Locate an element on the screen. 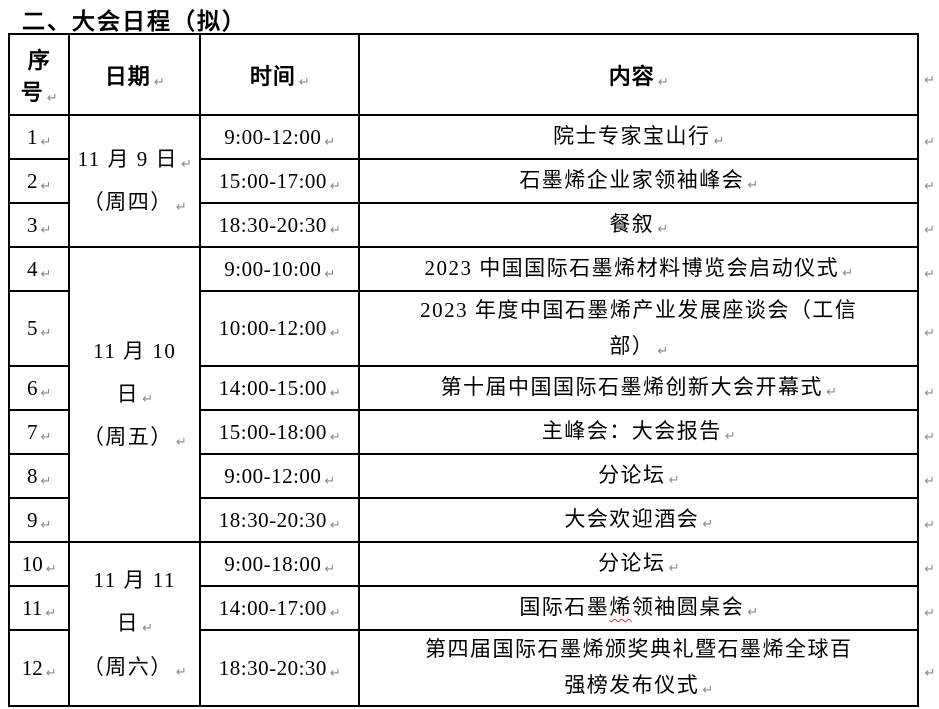  content-line: 第四届国际石墨烯颁奖典礼暨石墨烯全球百 is located at coordinates (638, 650).